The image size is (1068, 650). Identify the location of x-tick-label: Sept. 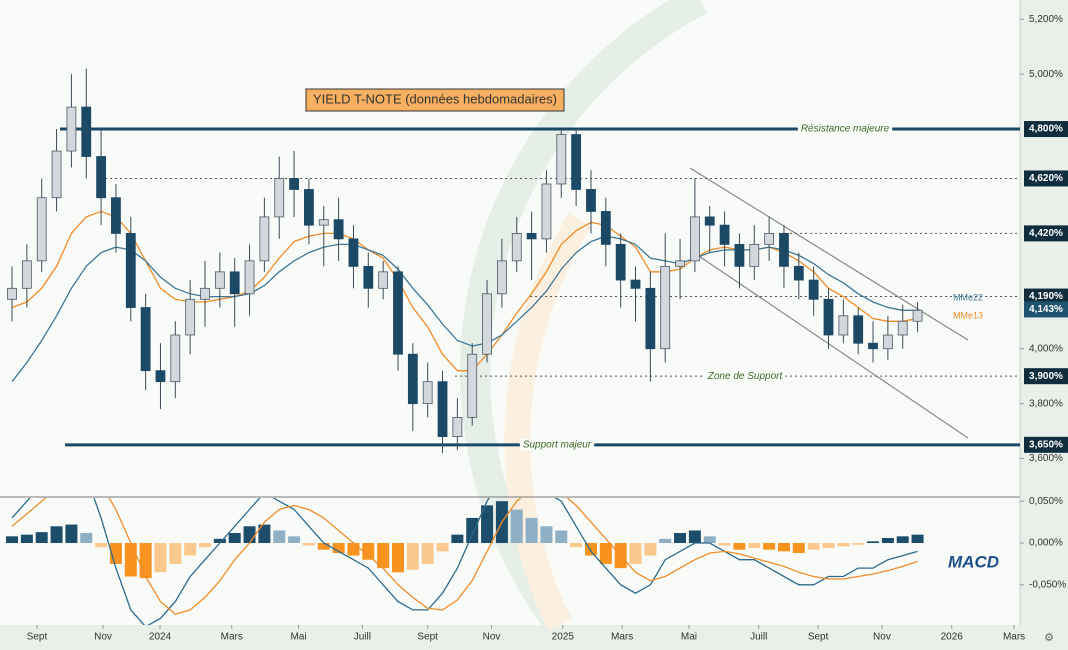
(427, 637).